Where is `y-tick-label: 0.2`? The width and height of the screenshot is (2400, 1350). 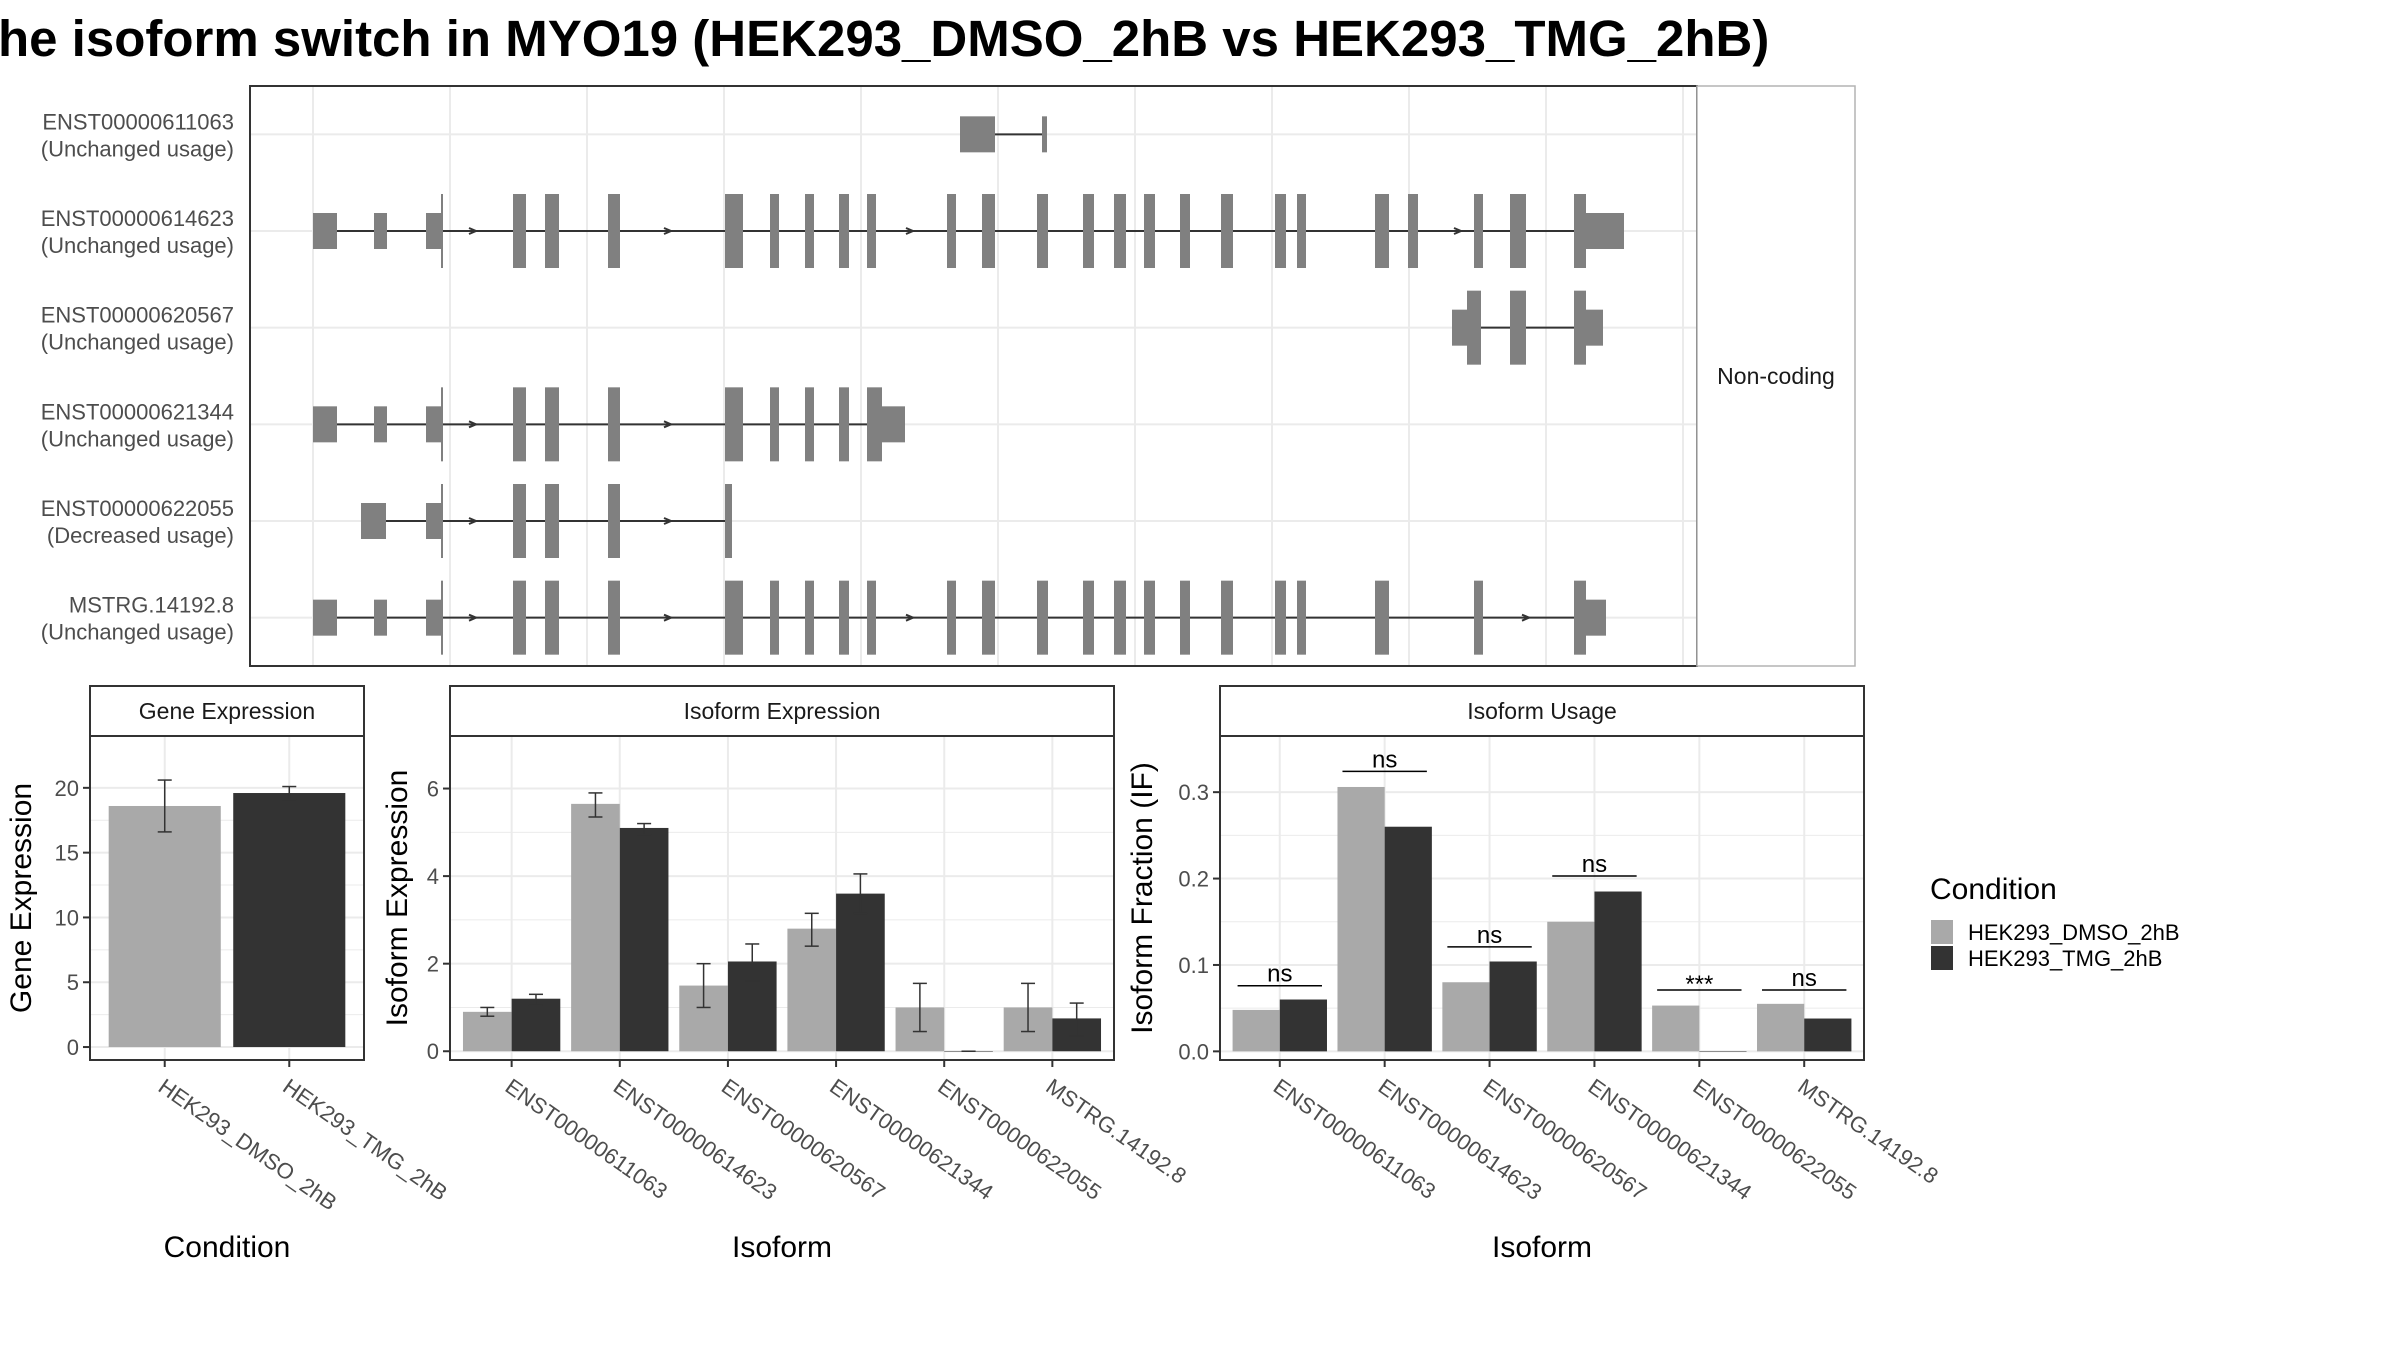
y-tick-label: 0.2 is located at coordinates (1193, 879).